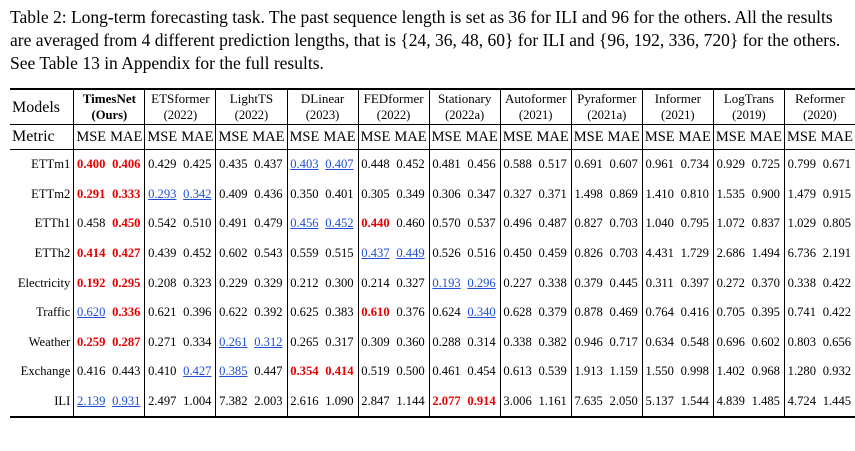 Image resolution: width=855 pixels, height=451 pixels. Describe the element at coordinates (91, 253) in the screenshot. I see `mse-value: 0.414` at that location.